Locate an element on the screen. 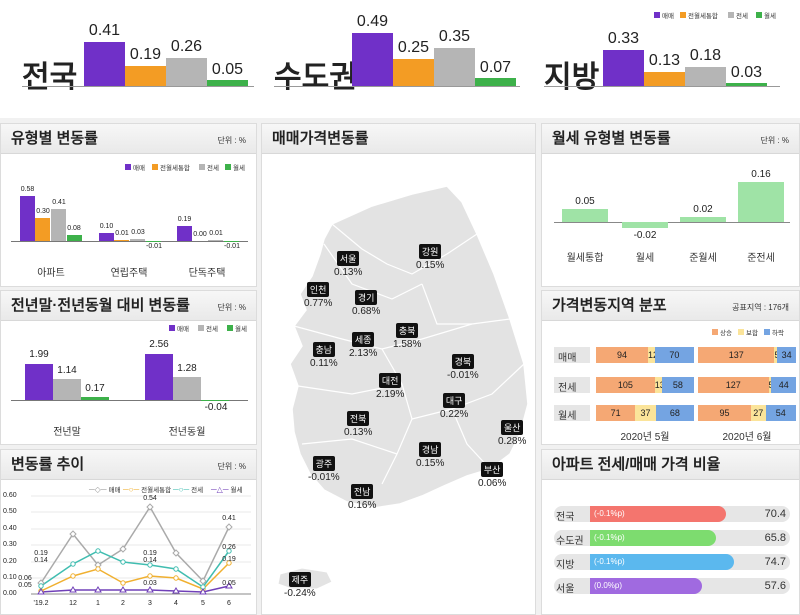 This screenshot has width=800, height=615. point-label: 0.06 is located at coordinates (25, 578).